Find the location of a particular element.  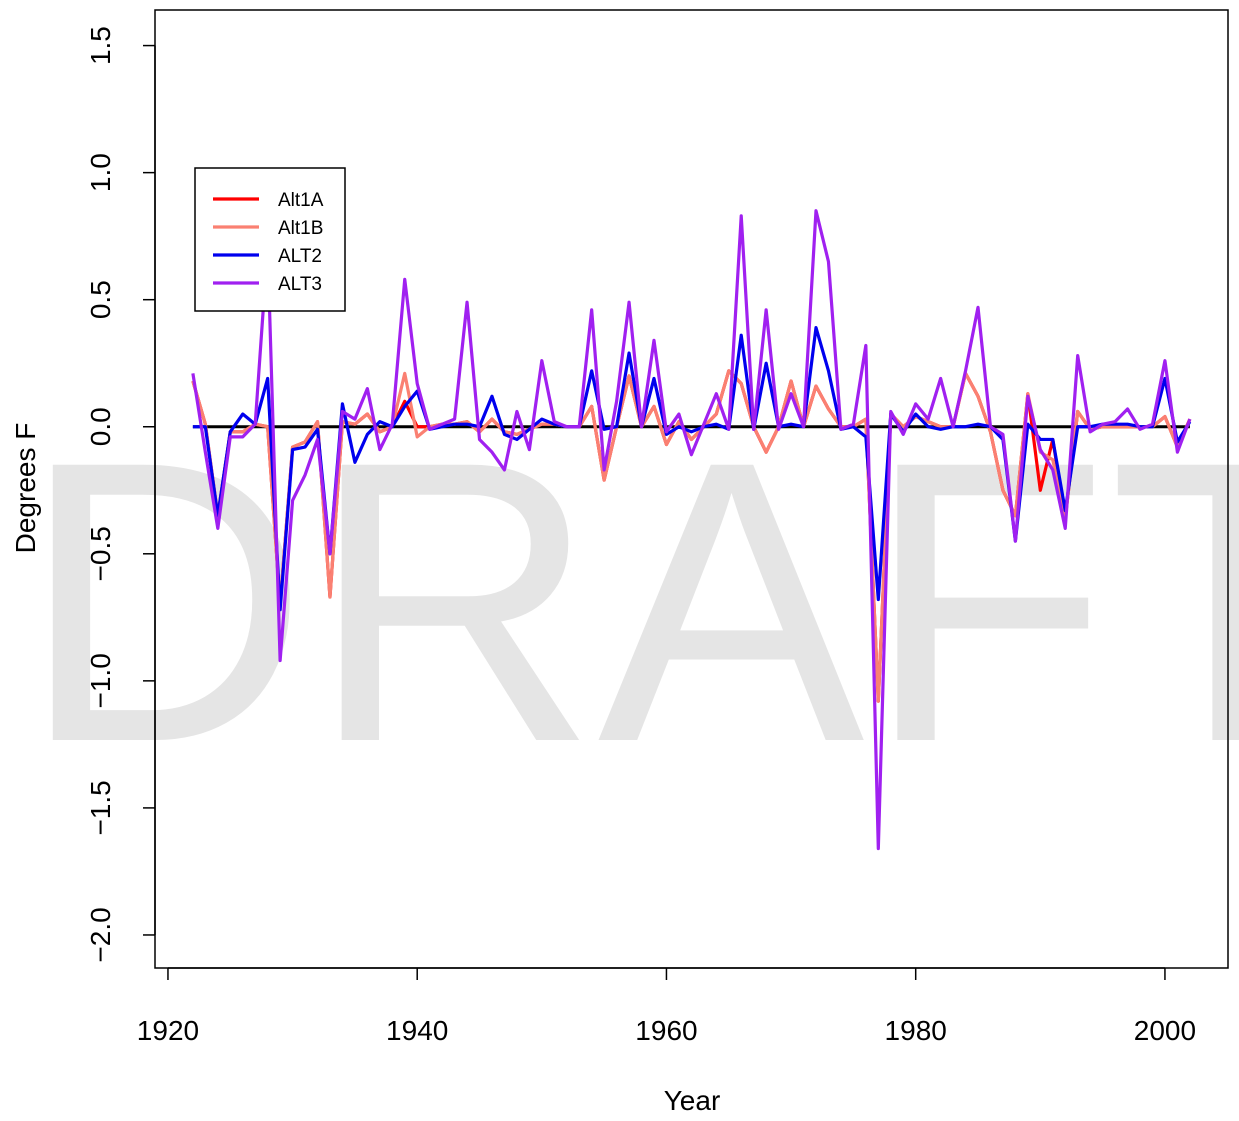

x-tick-label: 1980 is located at coordinates (916, 1030).